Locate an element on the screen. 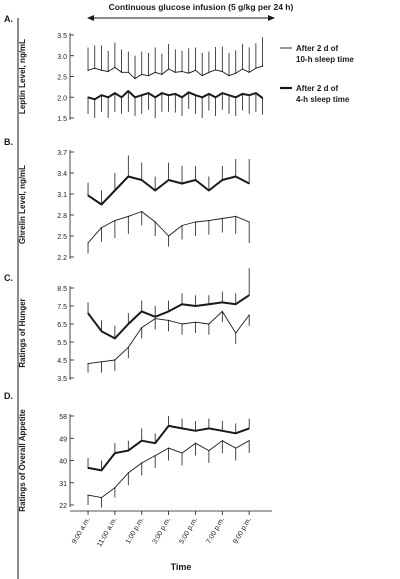  y-tick-label: 6.5 is located at coordinates (62, 325).